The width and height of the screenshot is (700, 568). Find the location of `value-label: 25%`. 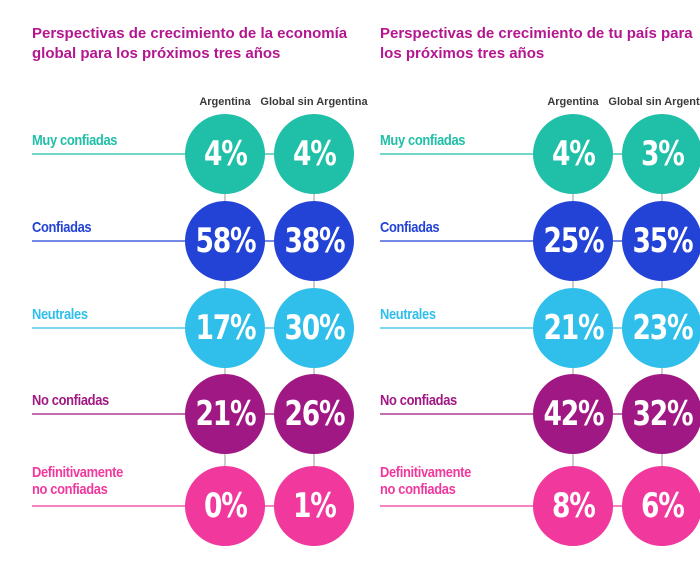

value-label: 25% is located at coordinates (573, 241).